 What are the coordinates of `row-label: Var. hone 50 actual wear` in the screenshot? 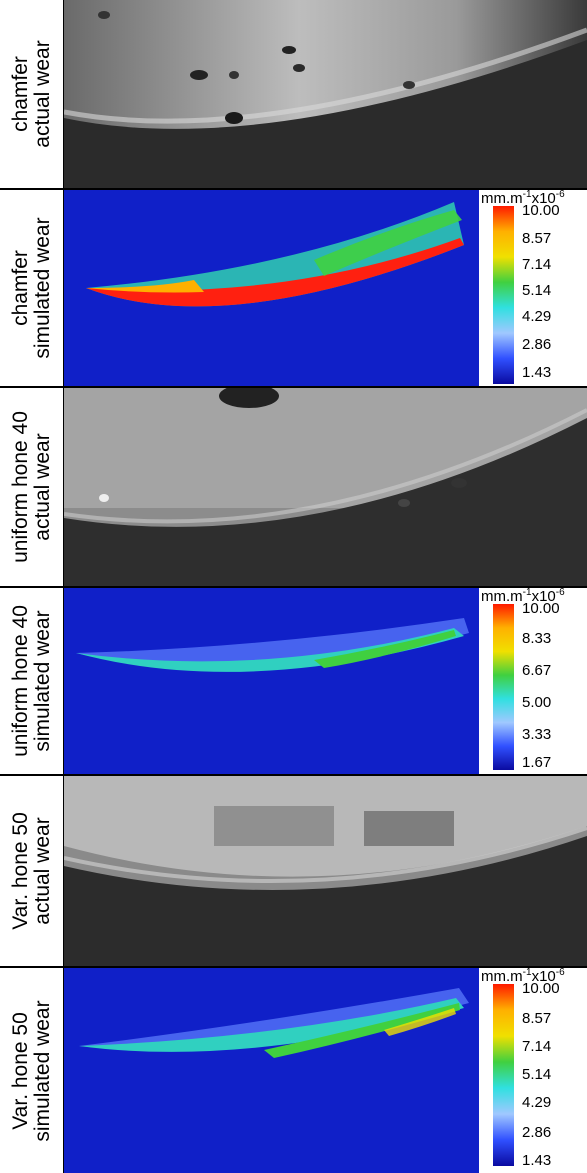 It's located at (32, 871).